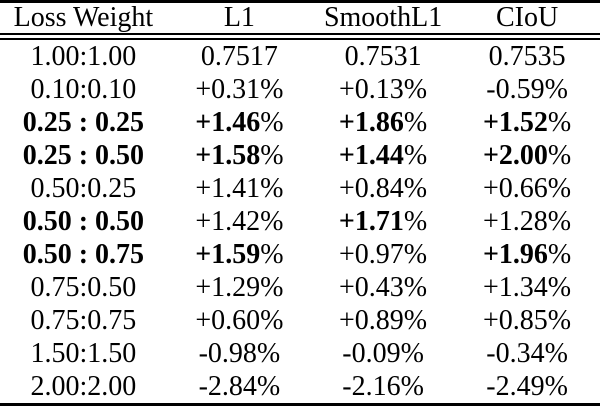 This screenshot has height=408, width=600. What do you see at coordinates (527, 188) in the screenshot?
I see `table-cell: +0.66%` at bounding box center [527, 188].